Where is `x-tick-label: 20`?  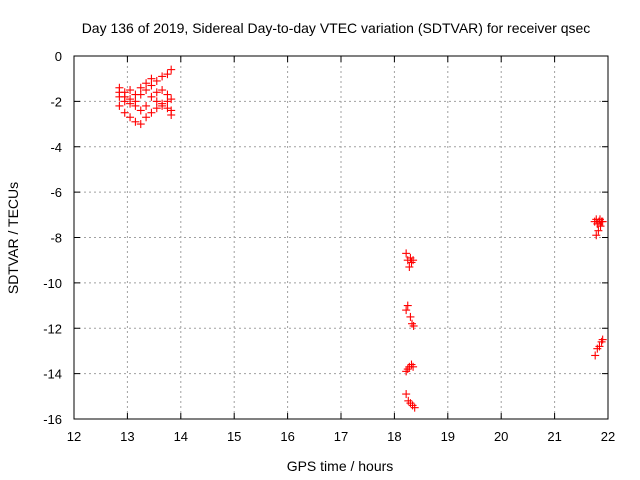
x-tick-label: 20 is located at coordinates (501, 436).